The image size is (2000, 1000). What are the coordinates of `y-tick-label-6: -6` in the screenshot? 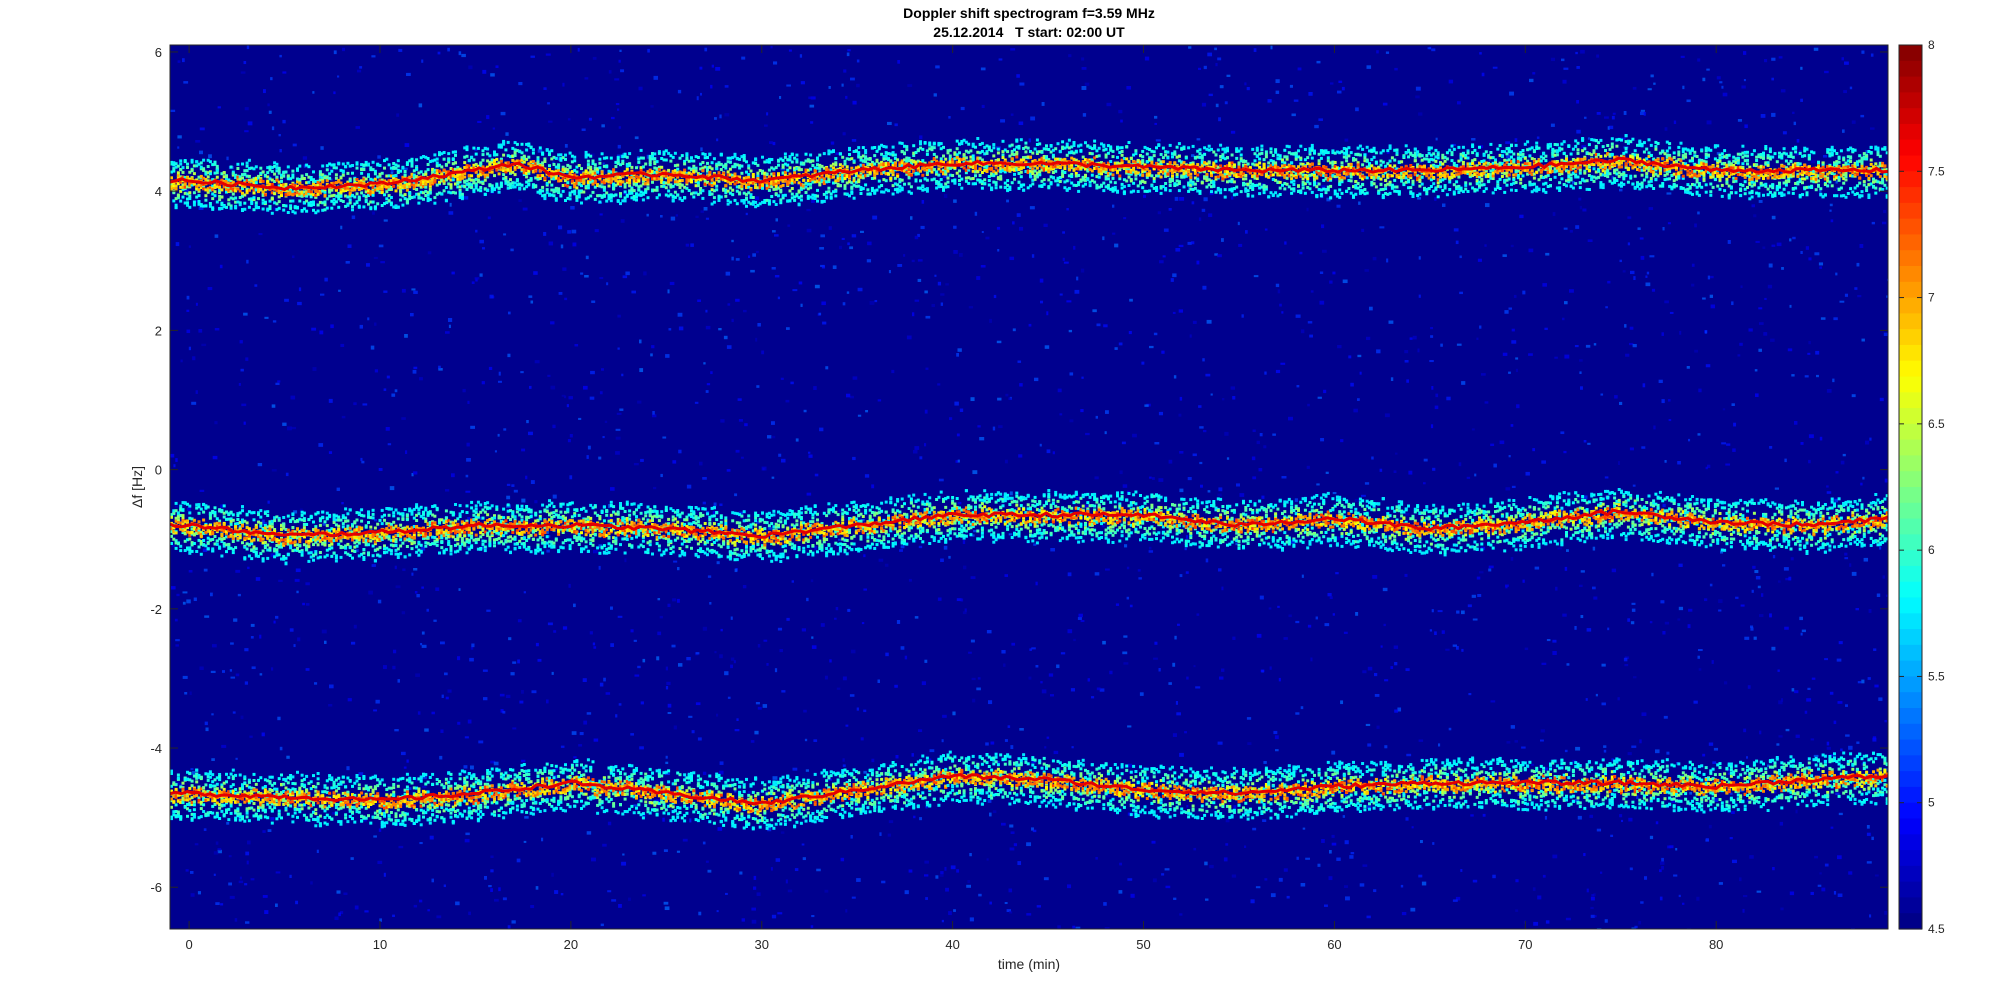 It's located at (156, 887).